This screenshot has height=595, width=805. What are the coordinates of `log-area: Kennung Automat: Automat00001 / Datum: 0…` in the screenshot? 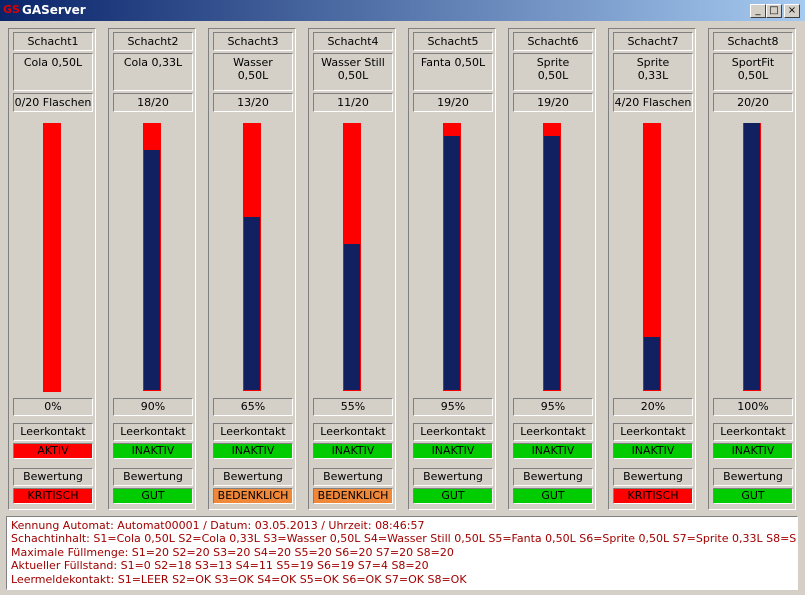 It's located at (402, 553).